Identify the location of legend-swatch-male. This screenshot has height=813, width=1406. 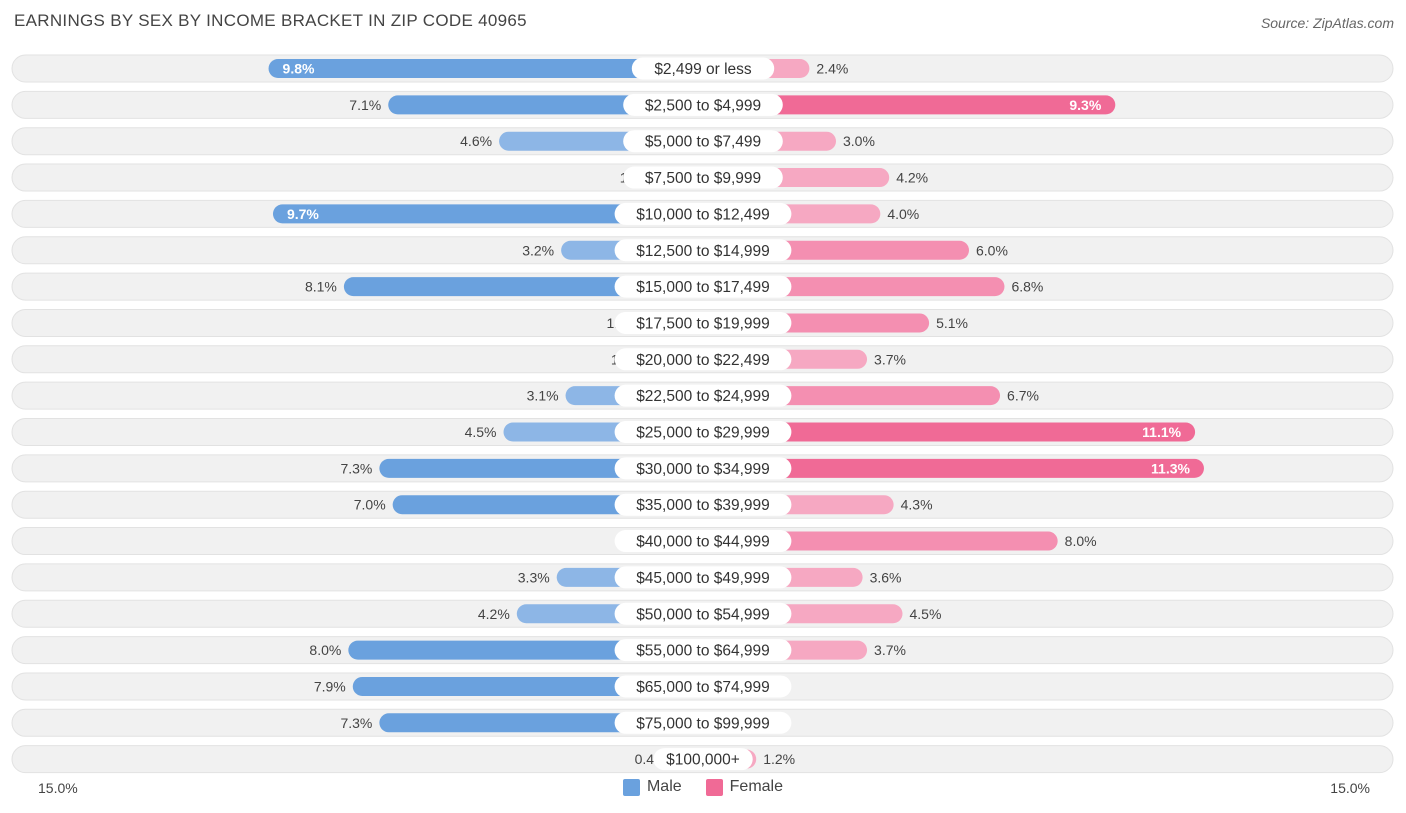
(631, 787).